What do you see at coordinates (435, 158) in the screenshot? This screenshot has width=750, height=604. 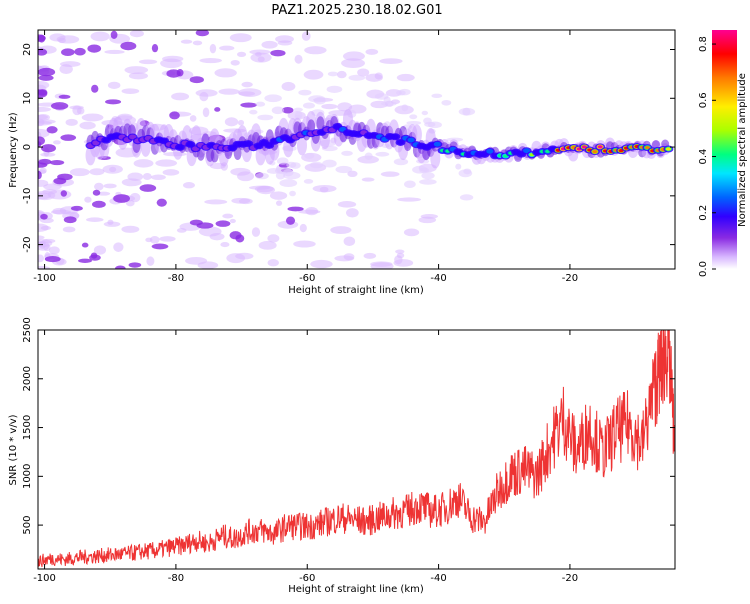 I see `ridge-envelope` at bounding box center [435, 158].